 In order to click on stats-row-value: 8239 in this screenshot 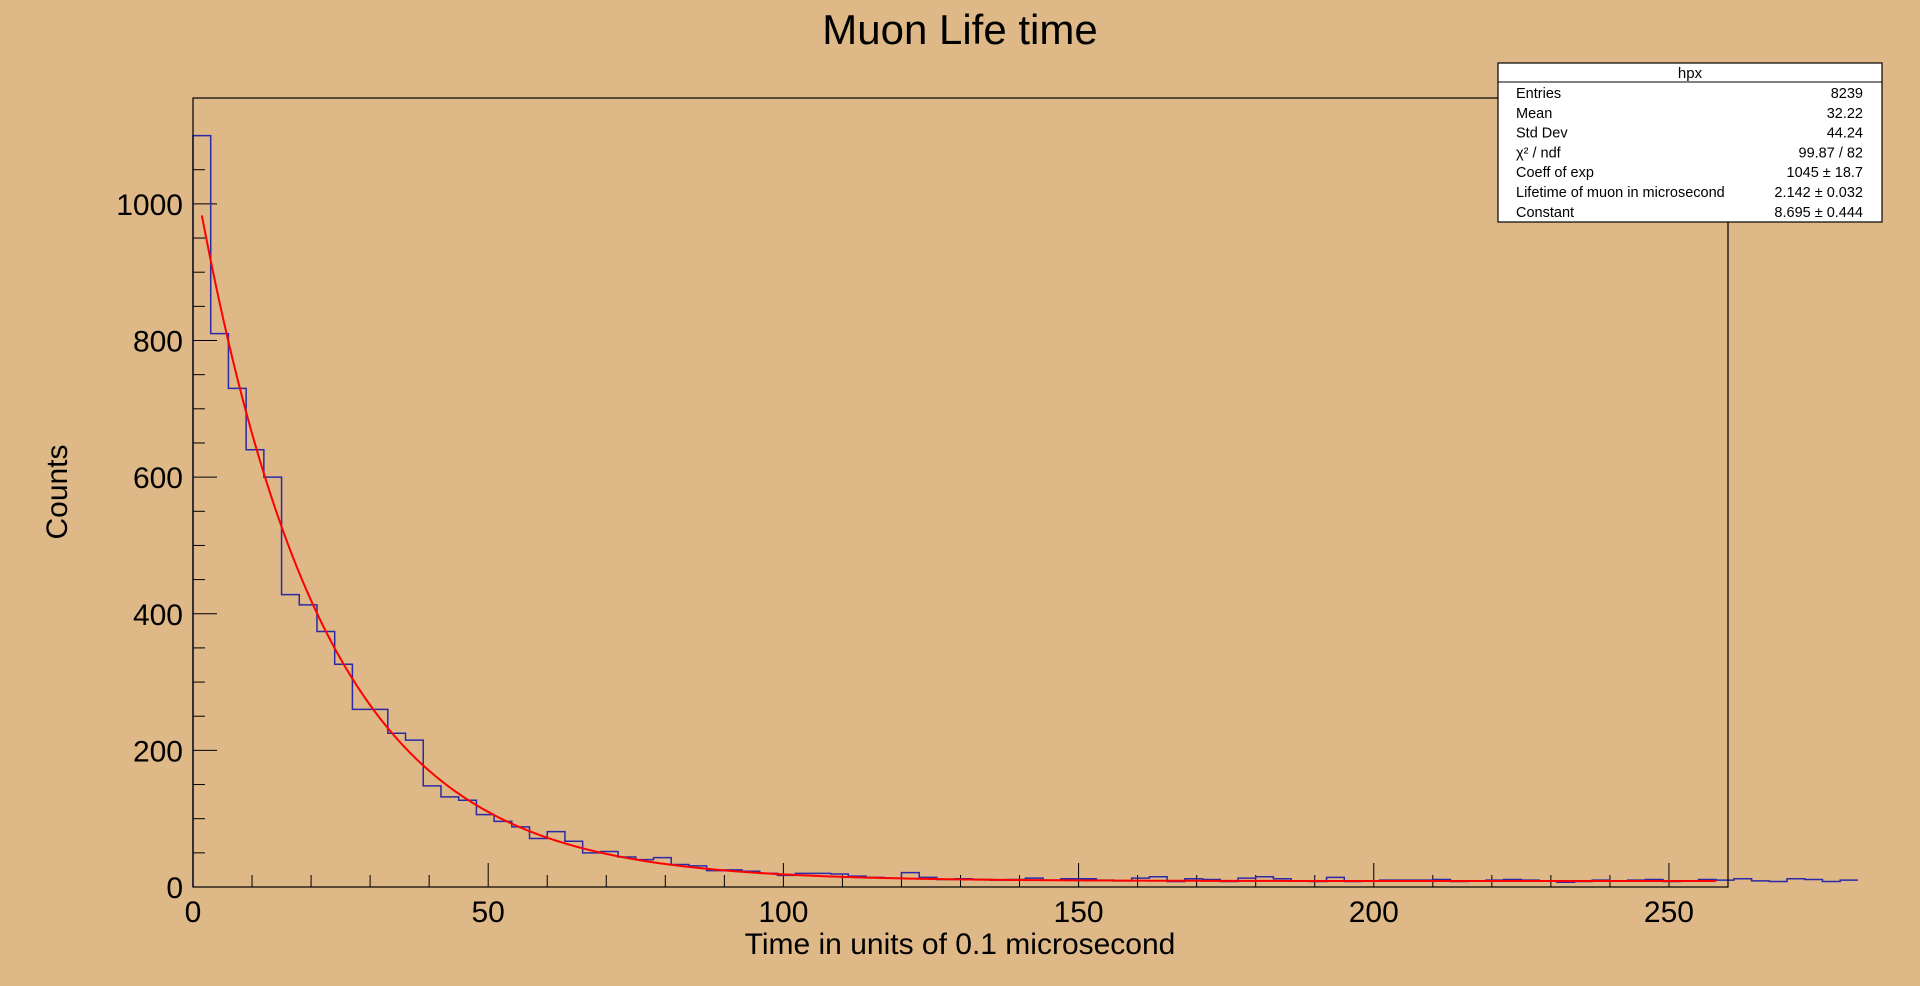, I will do `click(1847, 94)`.